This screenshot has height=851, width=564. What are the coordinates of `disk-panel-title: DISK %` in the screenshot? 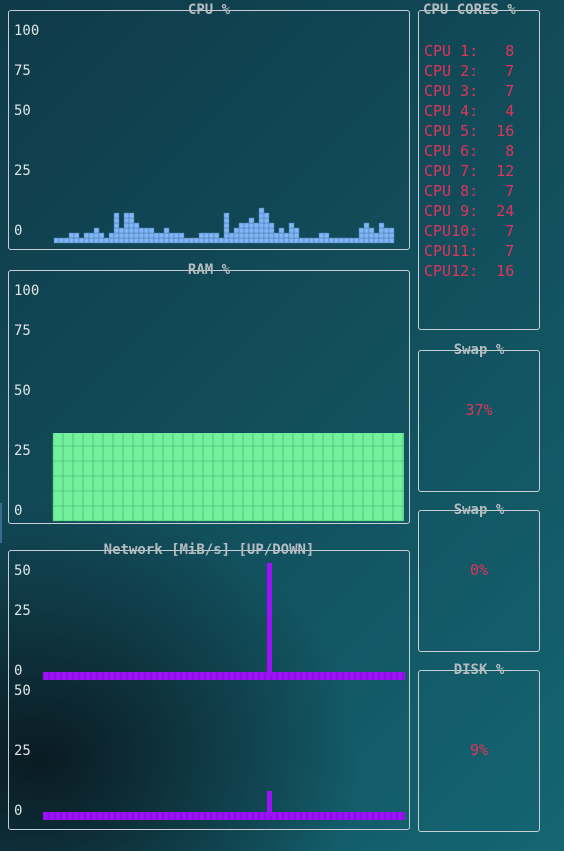 It's located at (479, 670).